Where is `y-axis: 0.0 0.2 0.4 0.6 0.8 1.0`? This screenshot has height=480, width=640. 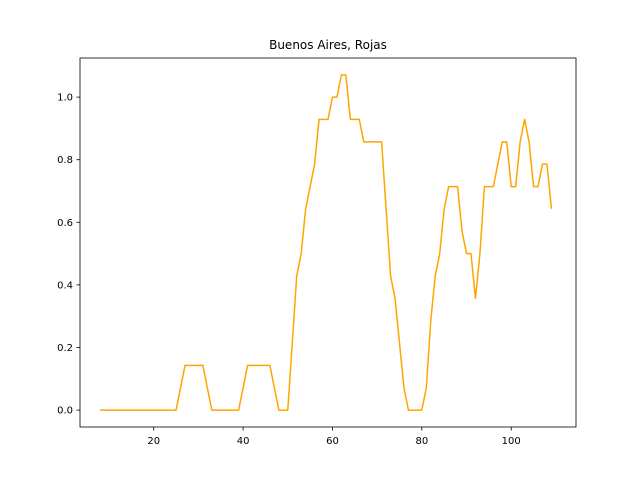 y-axis: 0.0 0.2 0.4 0.6 0.8 1.0 is located at coordinates (68, 255).